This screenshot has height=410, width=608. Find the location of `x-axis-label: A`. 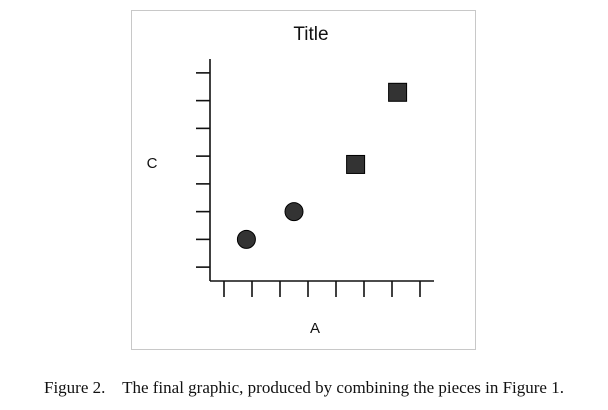

x-axis-label: A is located at coordinates (315, 328).